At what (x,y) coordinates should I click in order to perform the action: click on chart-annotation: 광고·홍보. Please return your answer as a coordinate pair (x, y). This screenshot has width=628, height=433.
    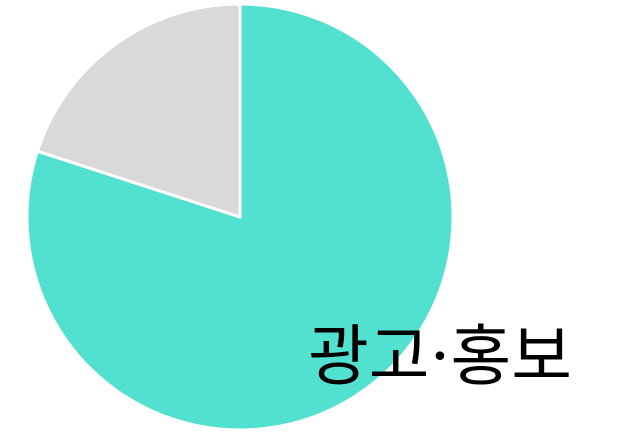
    Looking at the image, I should click on (440, 356).